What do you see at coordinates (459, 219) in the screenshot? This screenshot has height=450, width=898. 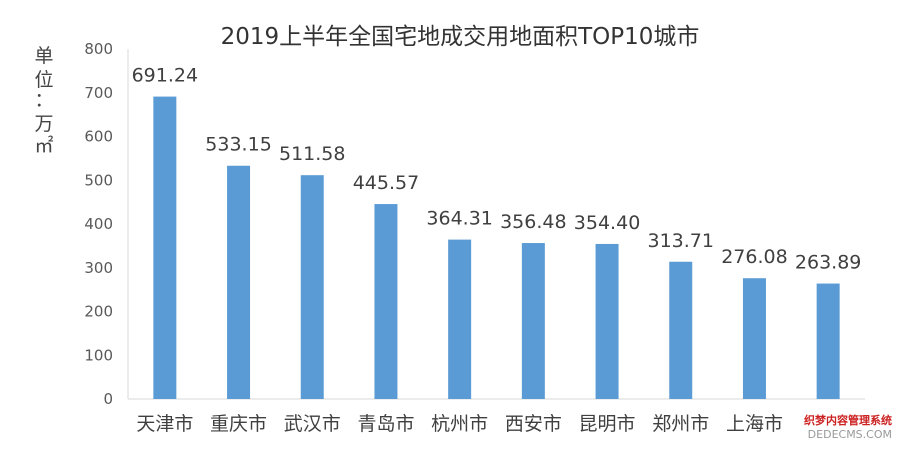 I see `data-label: 364.31` at bounding box center [459, 219].